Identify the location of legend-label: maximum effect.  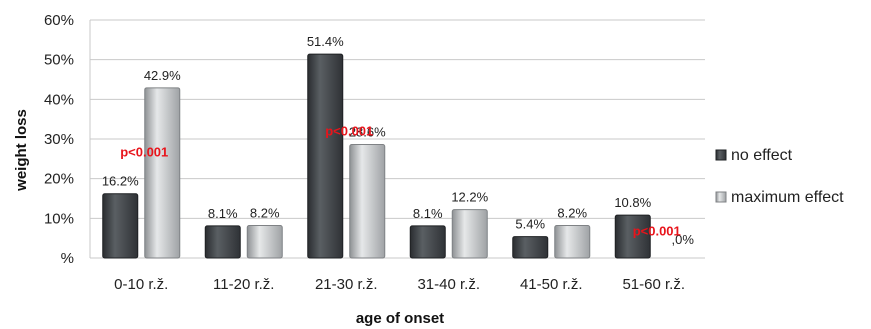
(787, 197).